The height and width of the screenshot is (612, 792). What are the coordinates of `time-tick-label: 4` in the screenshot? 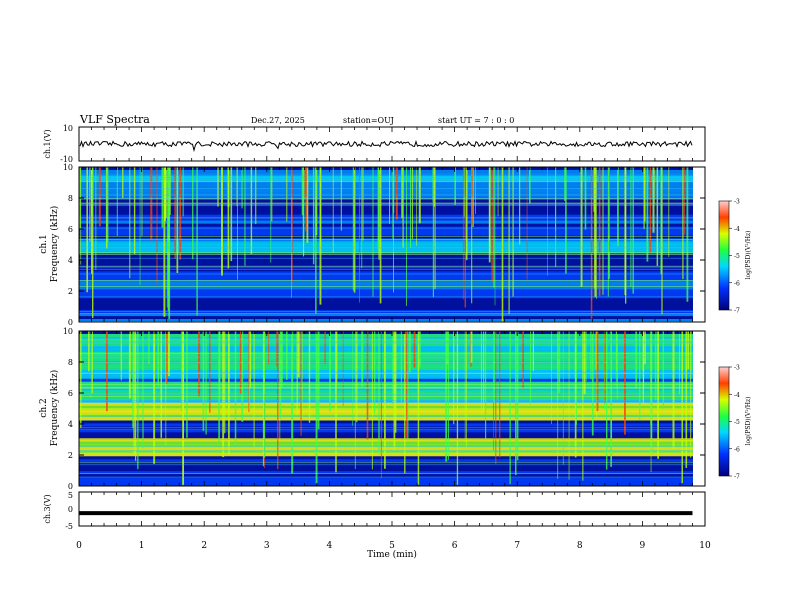 It's located at (330, 546).